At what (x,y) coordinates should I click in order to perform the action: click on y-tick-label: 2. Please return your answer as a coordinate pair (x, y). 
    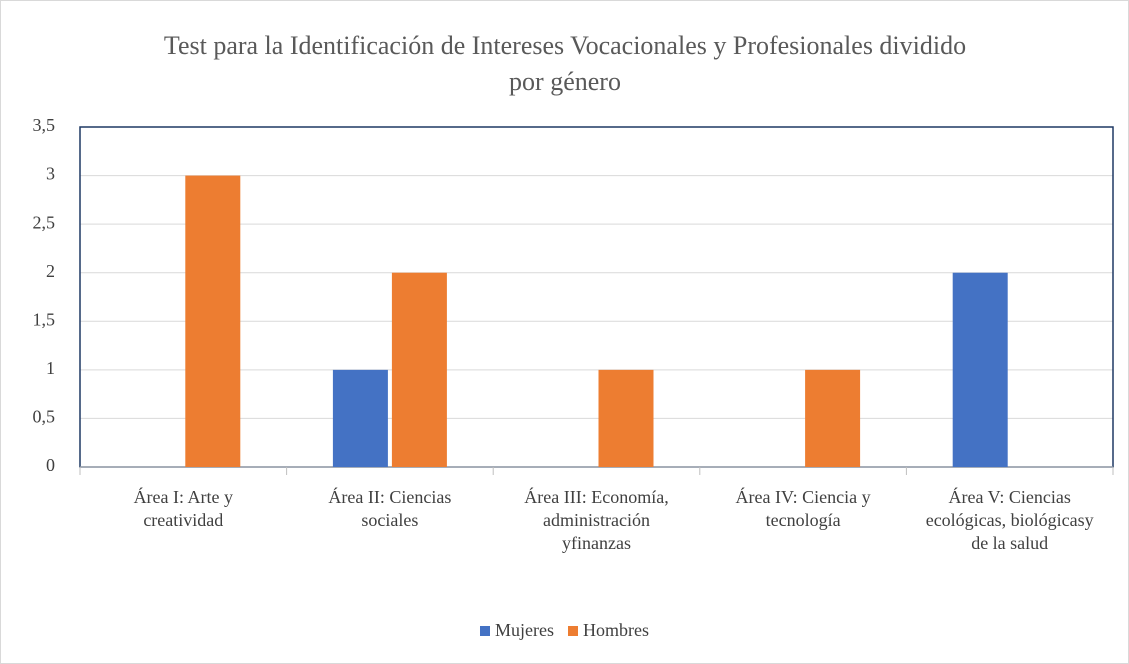
    Looking at the image, I should click on (50, 271).